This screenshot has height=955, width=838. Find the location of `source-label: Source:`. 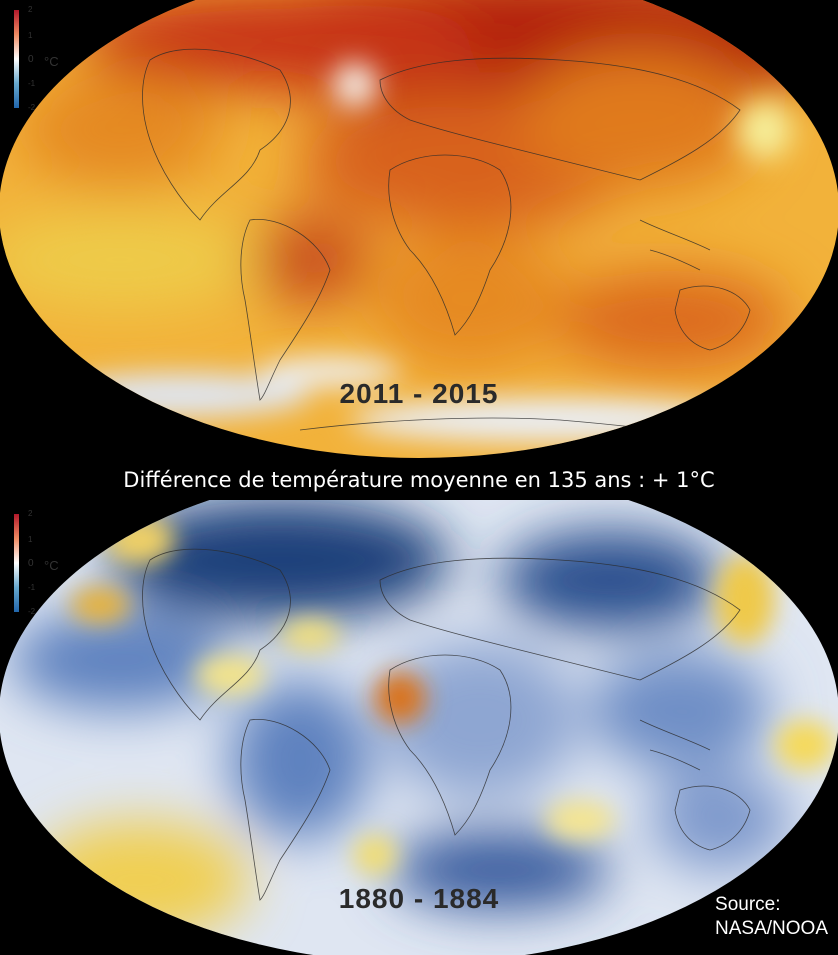

source-label: Source: is located at coordinates (748, 904).